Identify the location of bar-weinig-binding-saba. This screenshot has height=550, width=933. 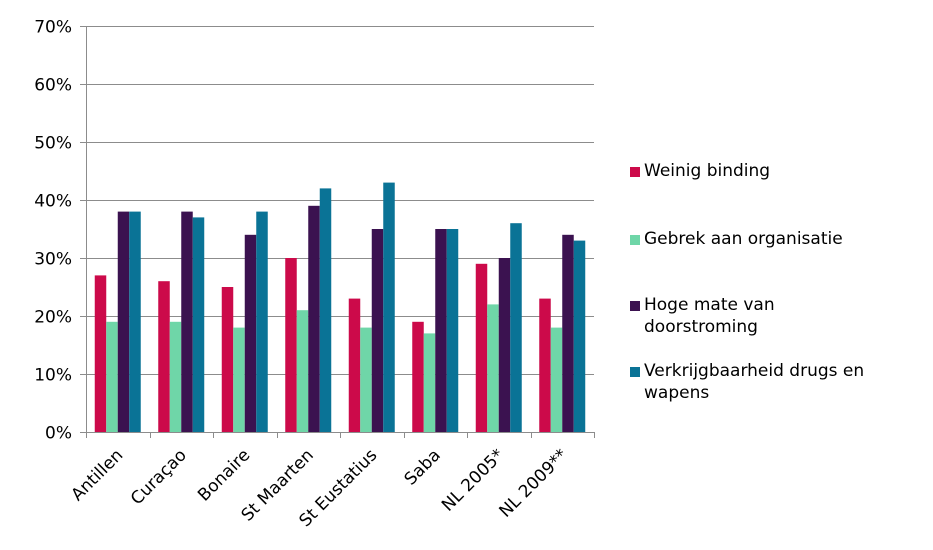
(418, 376).